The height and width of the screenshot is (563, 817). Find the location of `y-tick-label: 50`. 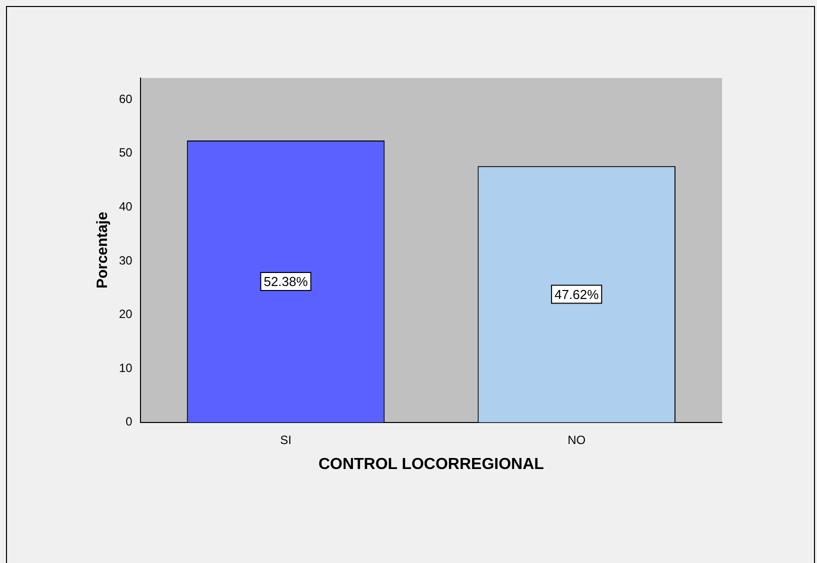

y-tick-label: 50 is located at coordinates (125, 153).